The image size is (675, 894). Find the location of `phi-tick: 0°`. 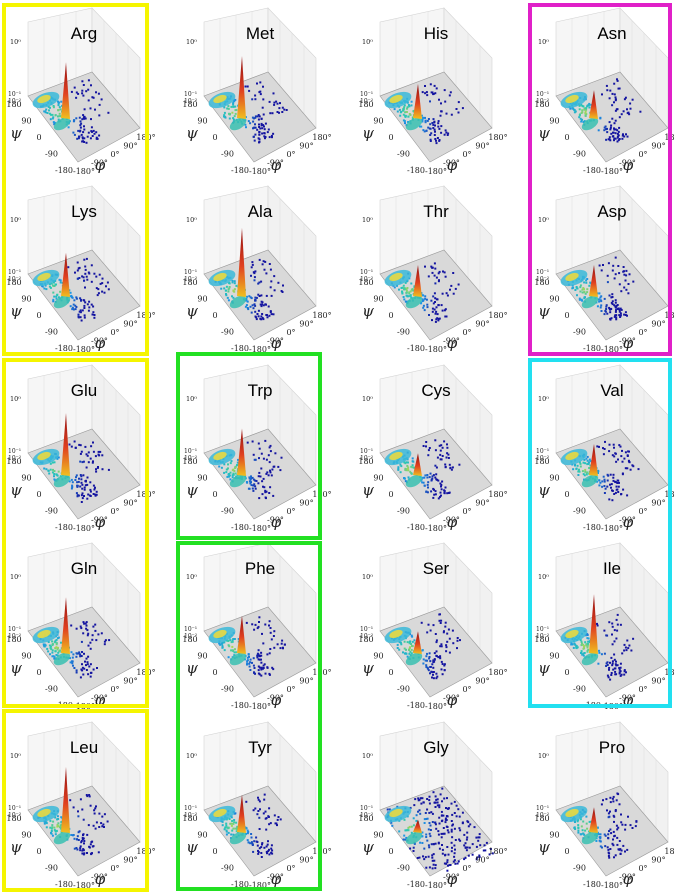

phi-tick: 0° is located at coordinates (114, 154).